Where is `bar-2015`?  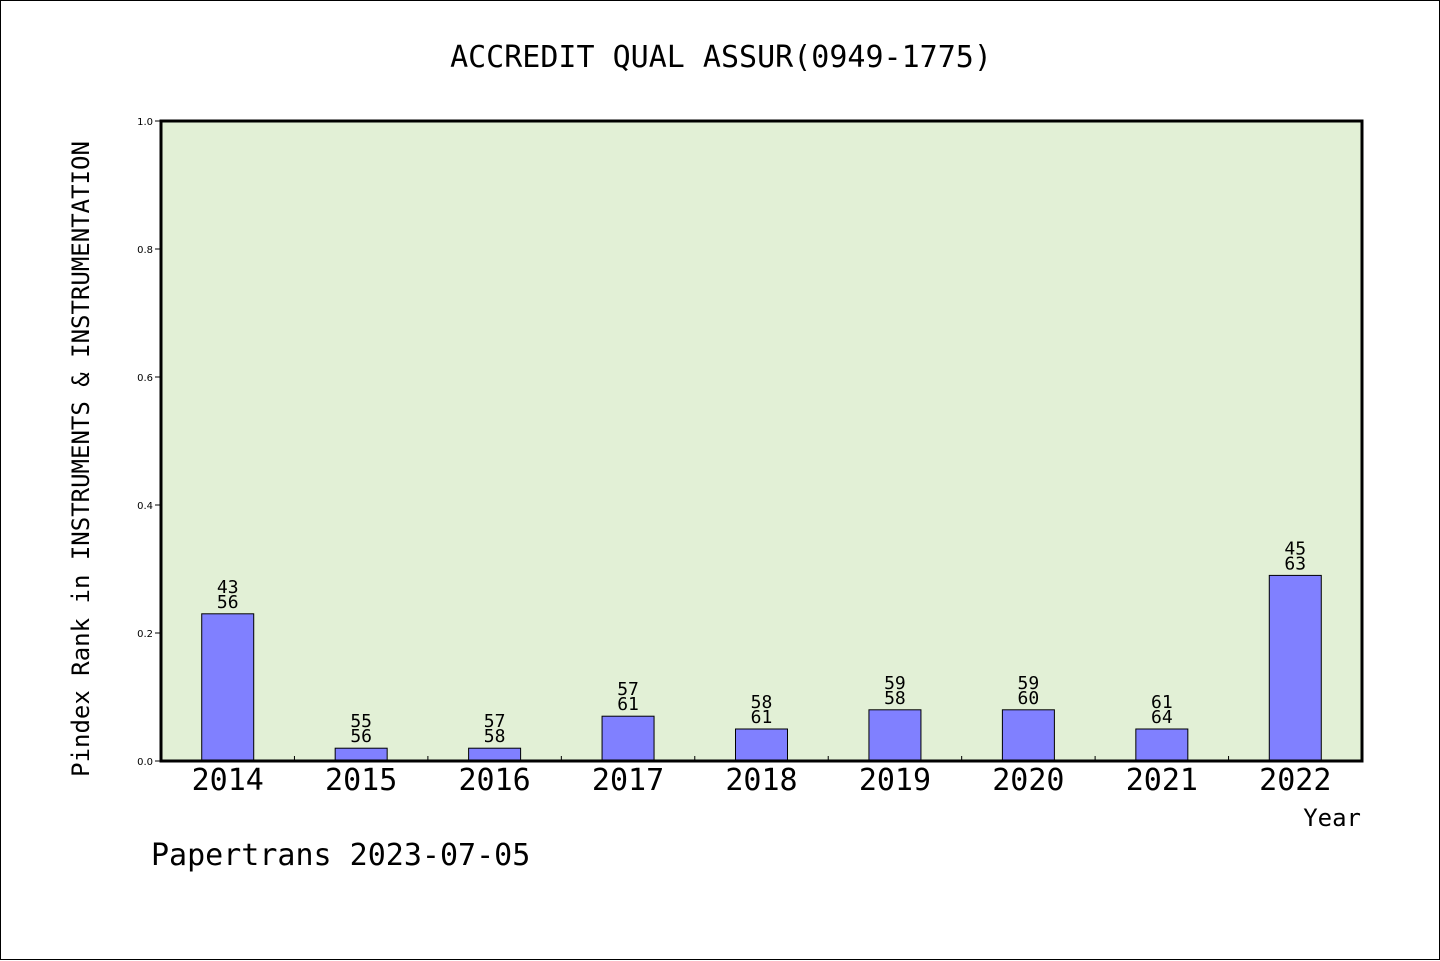 bar-2015 is located at coordinates (361, 754).